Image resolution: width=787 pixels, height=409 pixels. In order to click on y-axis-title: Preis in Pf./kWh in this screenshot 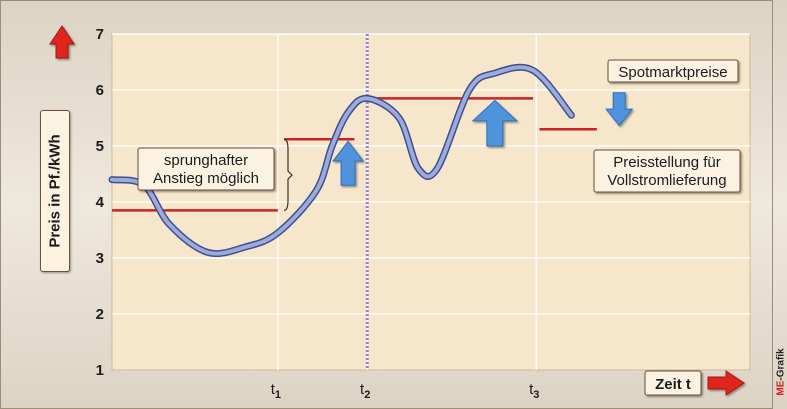, I will do `click(55, 191)`.